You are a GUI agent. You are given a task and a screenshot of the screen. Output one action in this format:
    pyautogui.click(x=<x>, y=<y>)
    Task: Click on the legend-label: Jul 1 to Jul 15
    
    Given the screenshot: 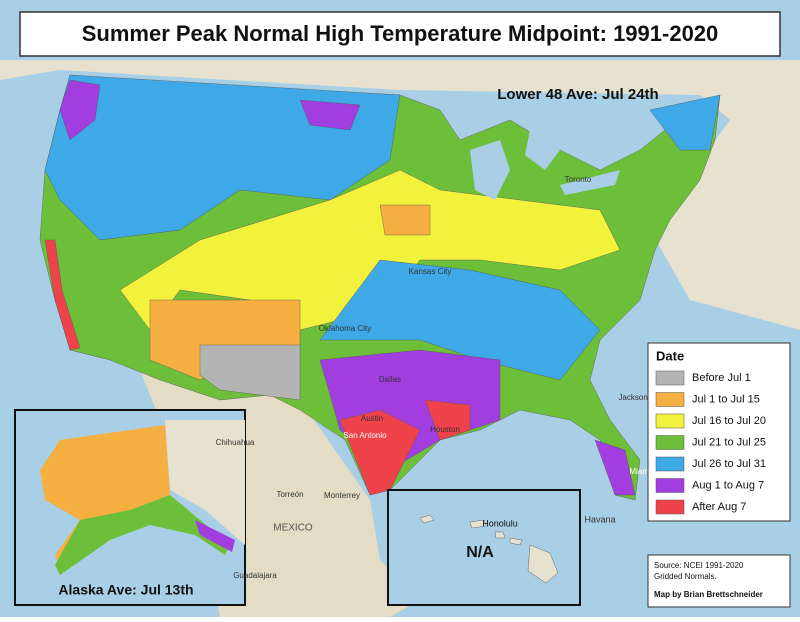 What is the action you would take?
    pyautogui.click(x=726, y=399)
    